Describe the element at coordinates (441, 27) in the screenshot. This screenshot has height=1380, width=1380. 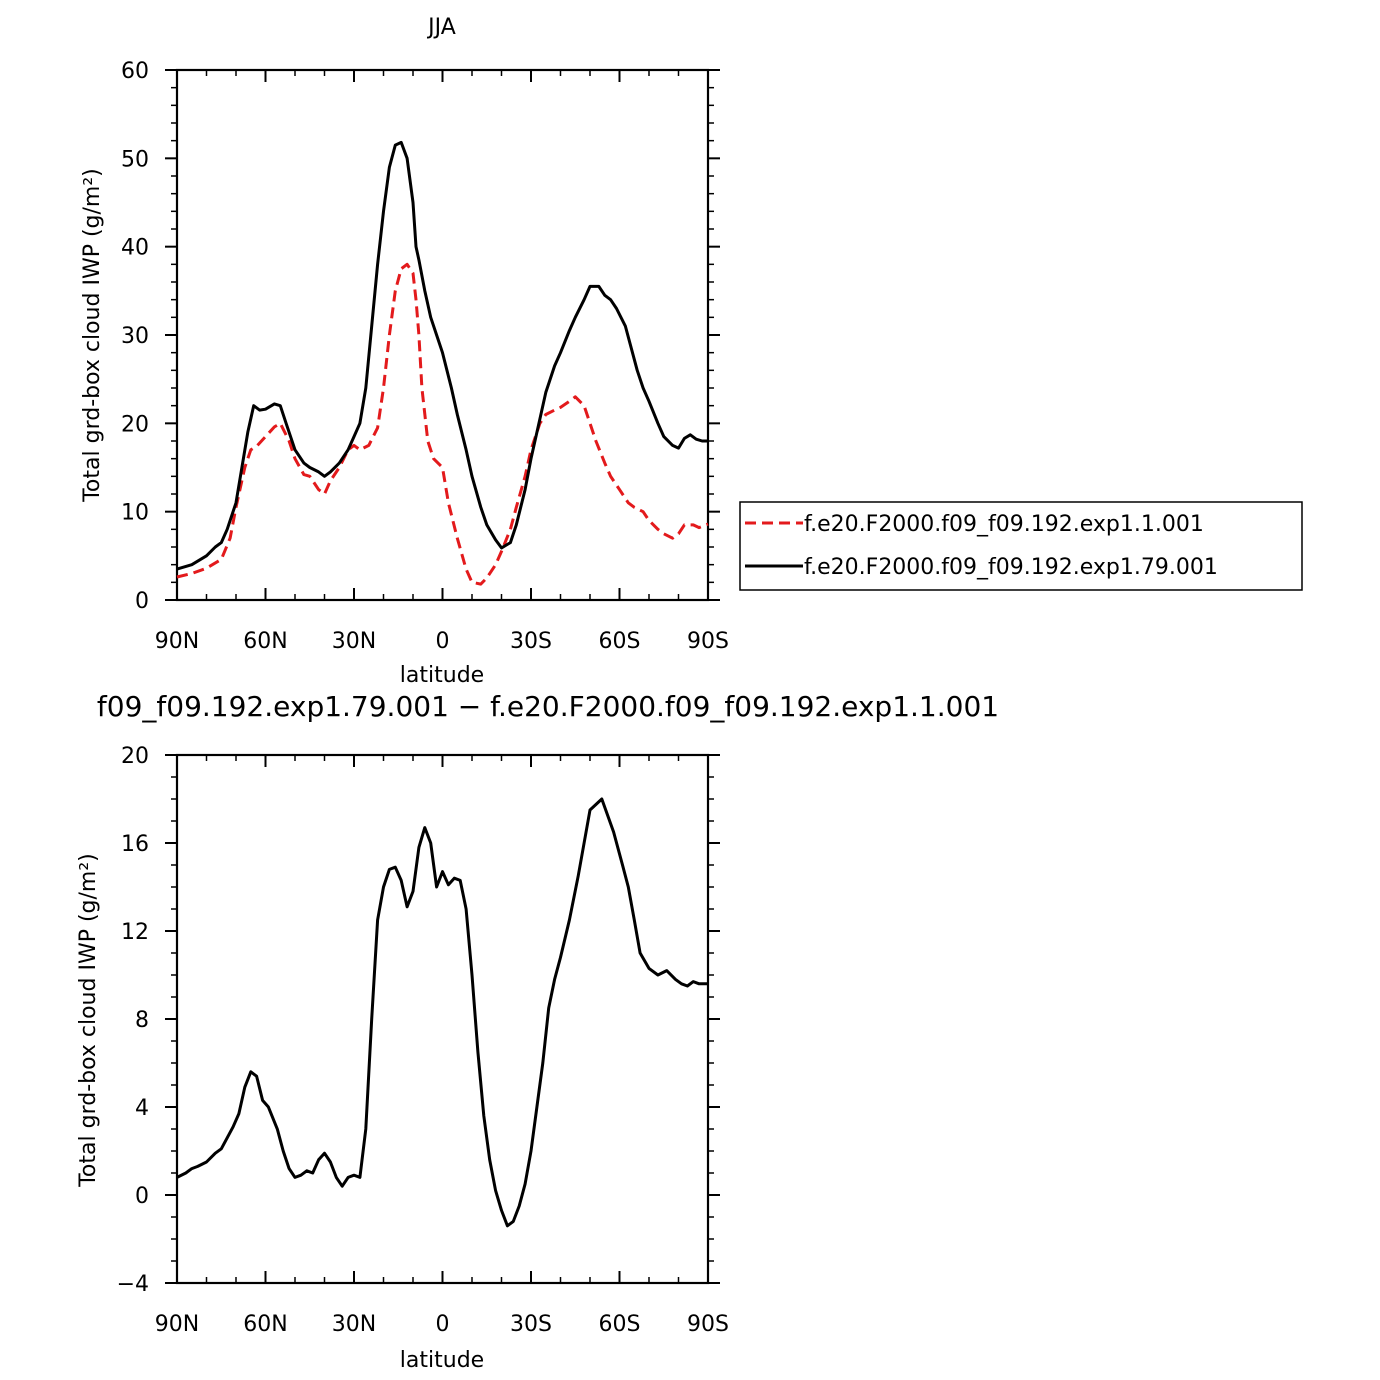
I see `top-panel-title: JJA` at that location.